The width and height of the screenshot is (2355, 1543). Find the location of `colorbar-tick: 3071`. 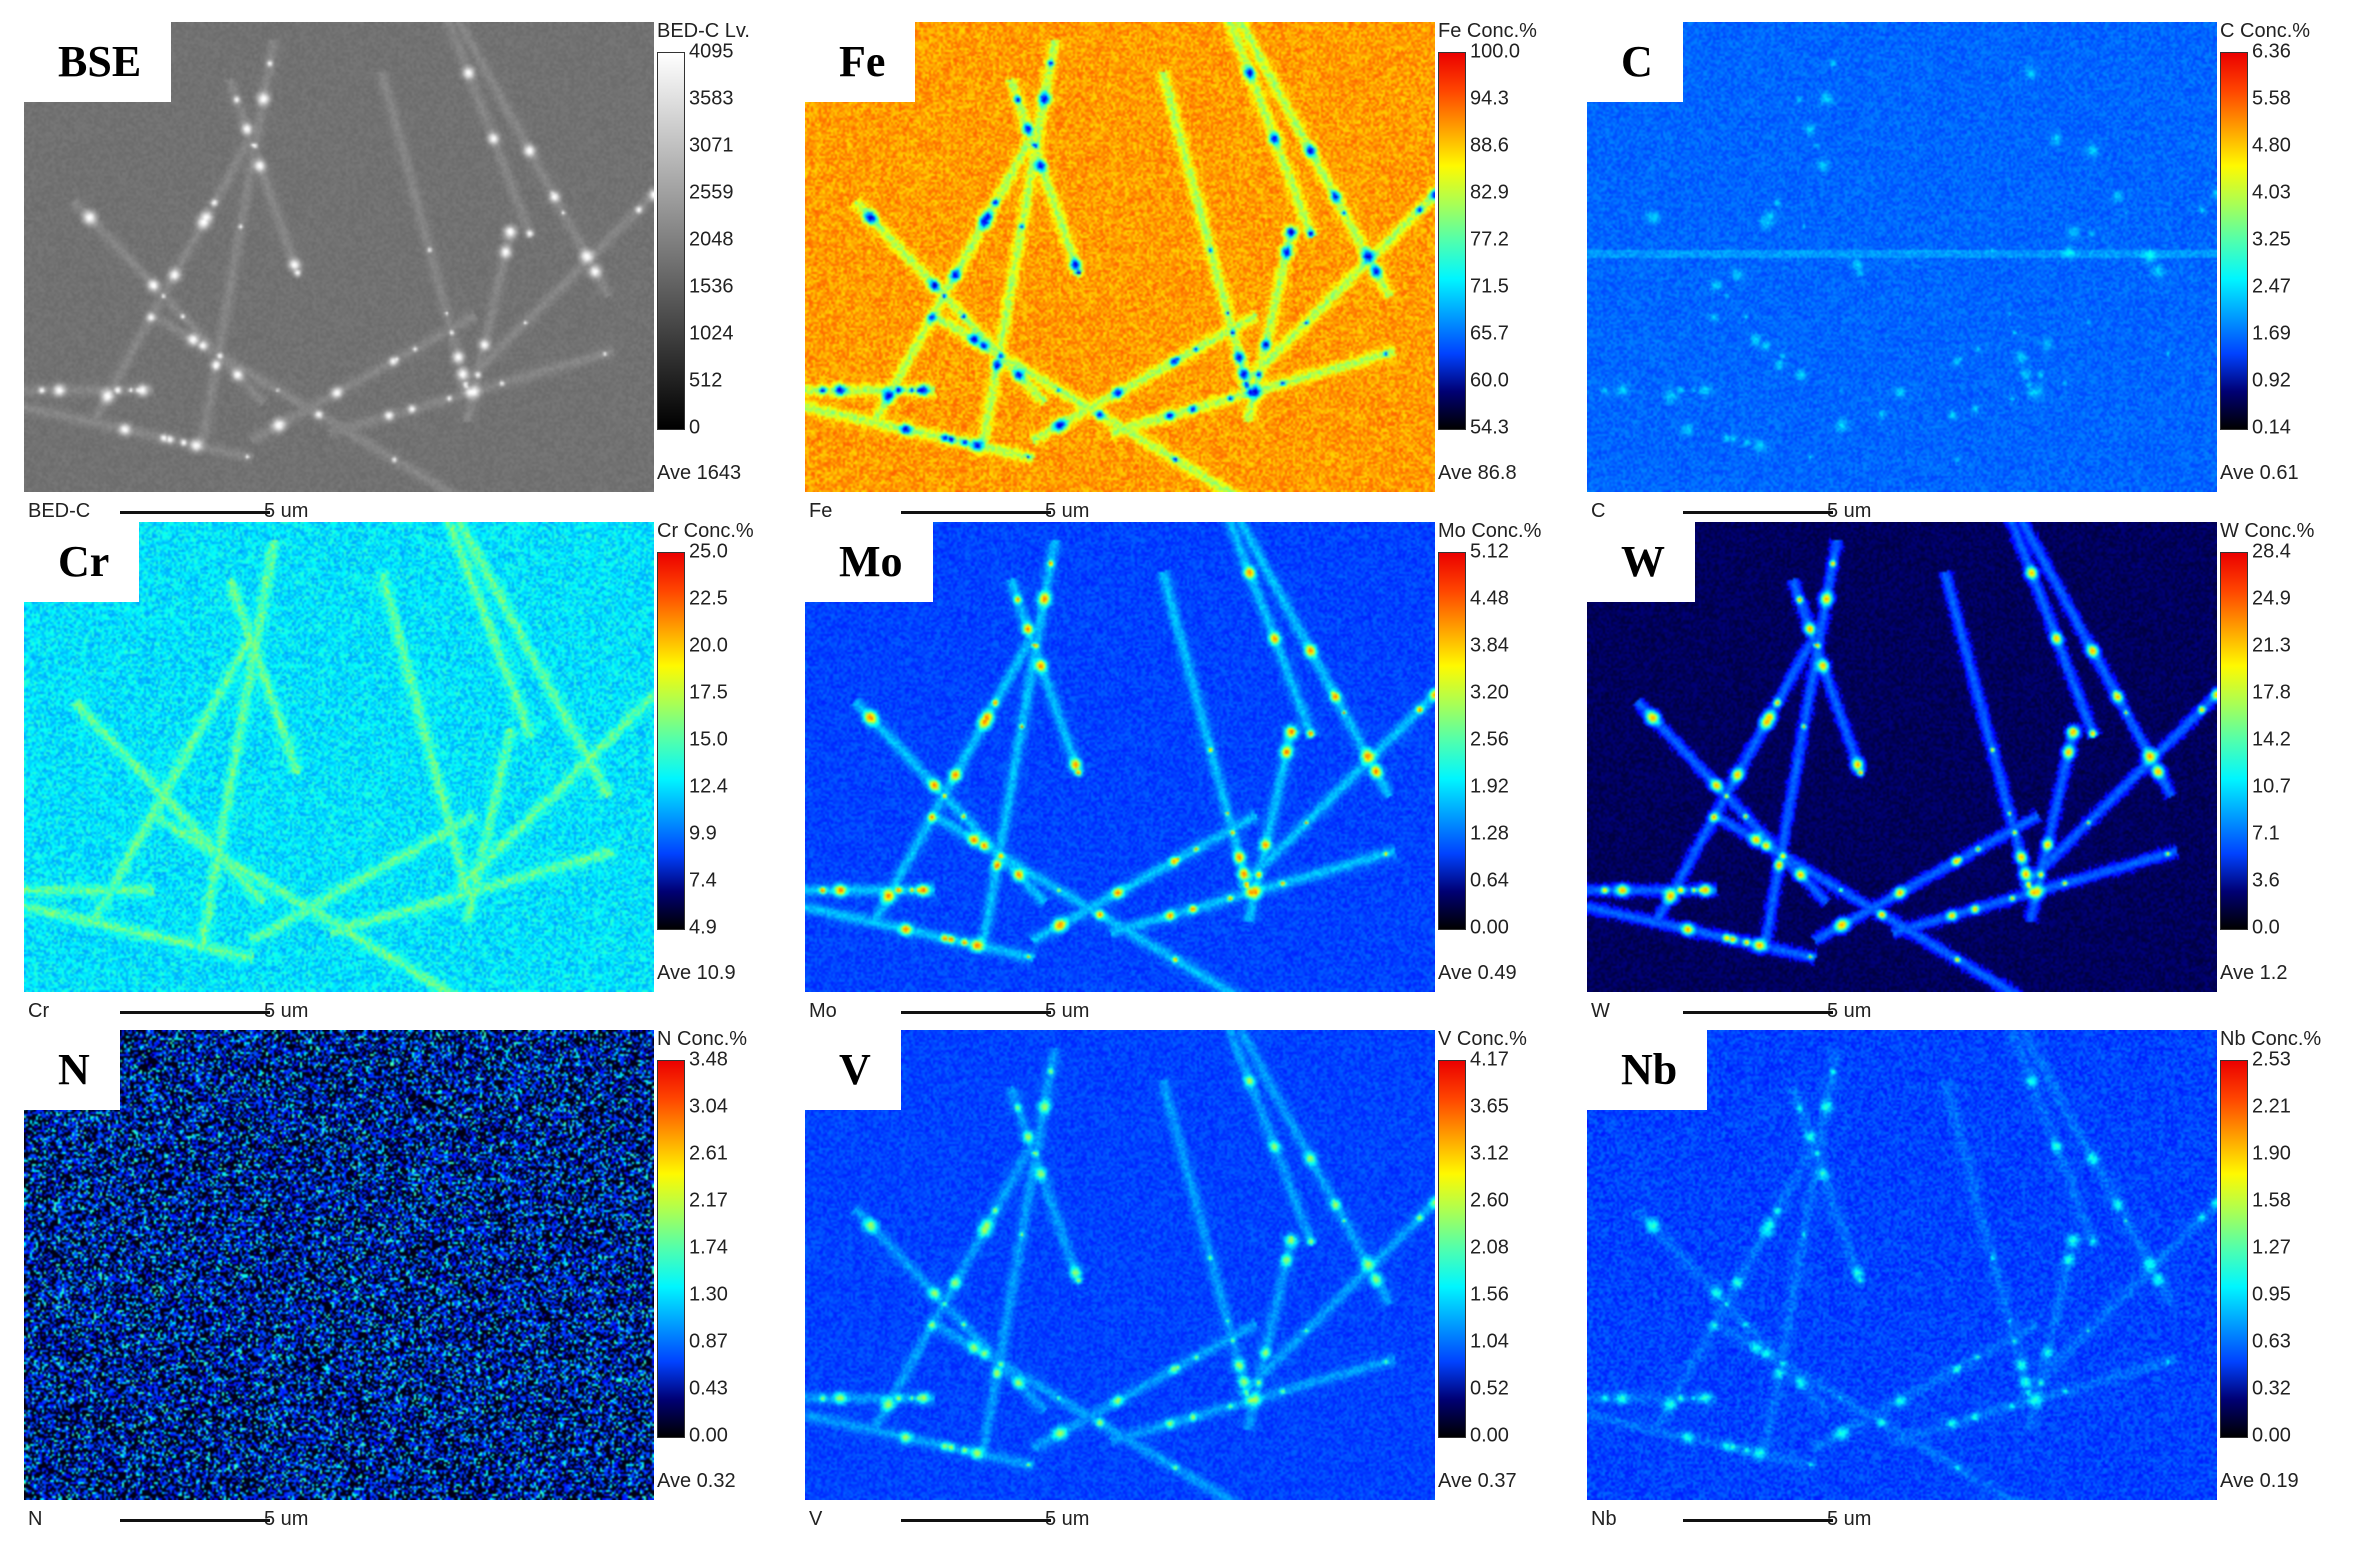

colorbar-tick: 3071 is located at coordinates (711, 145).